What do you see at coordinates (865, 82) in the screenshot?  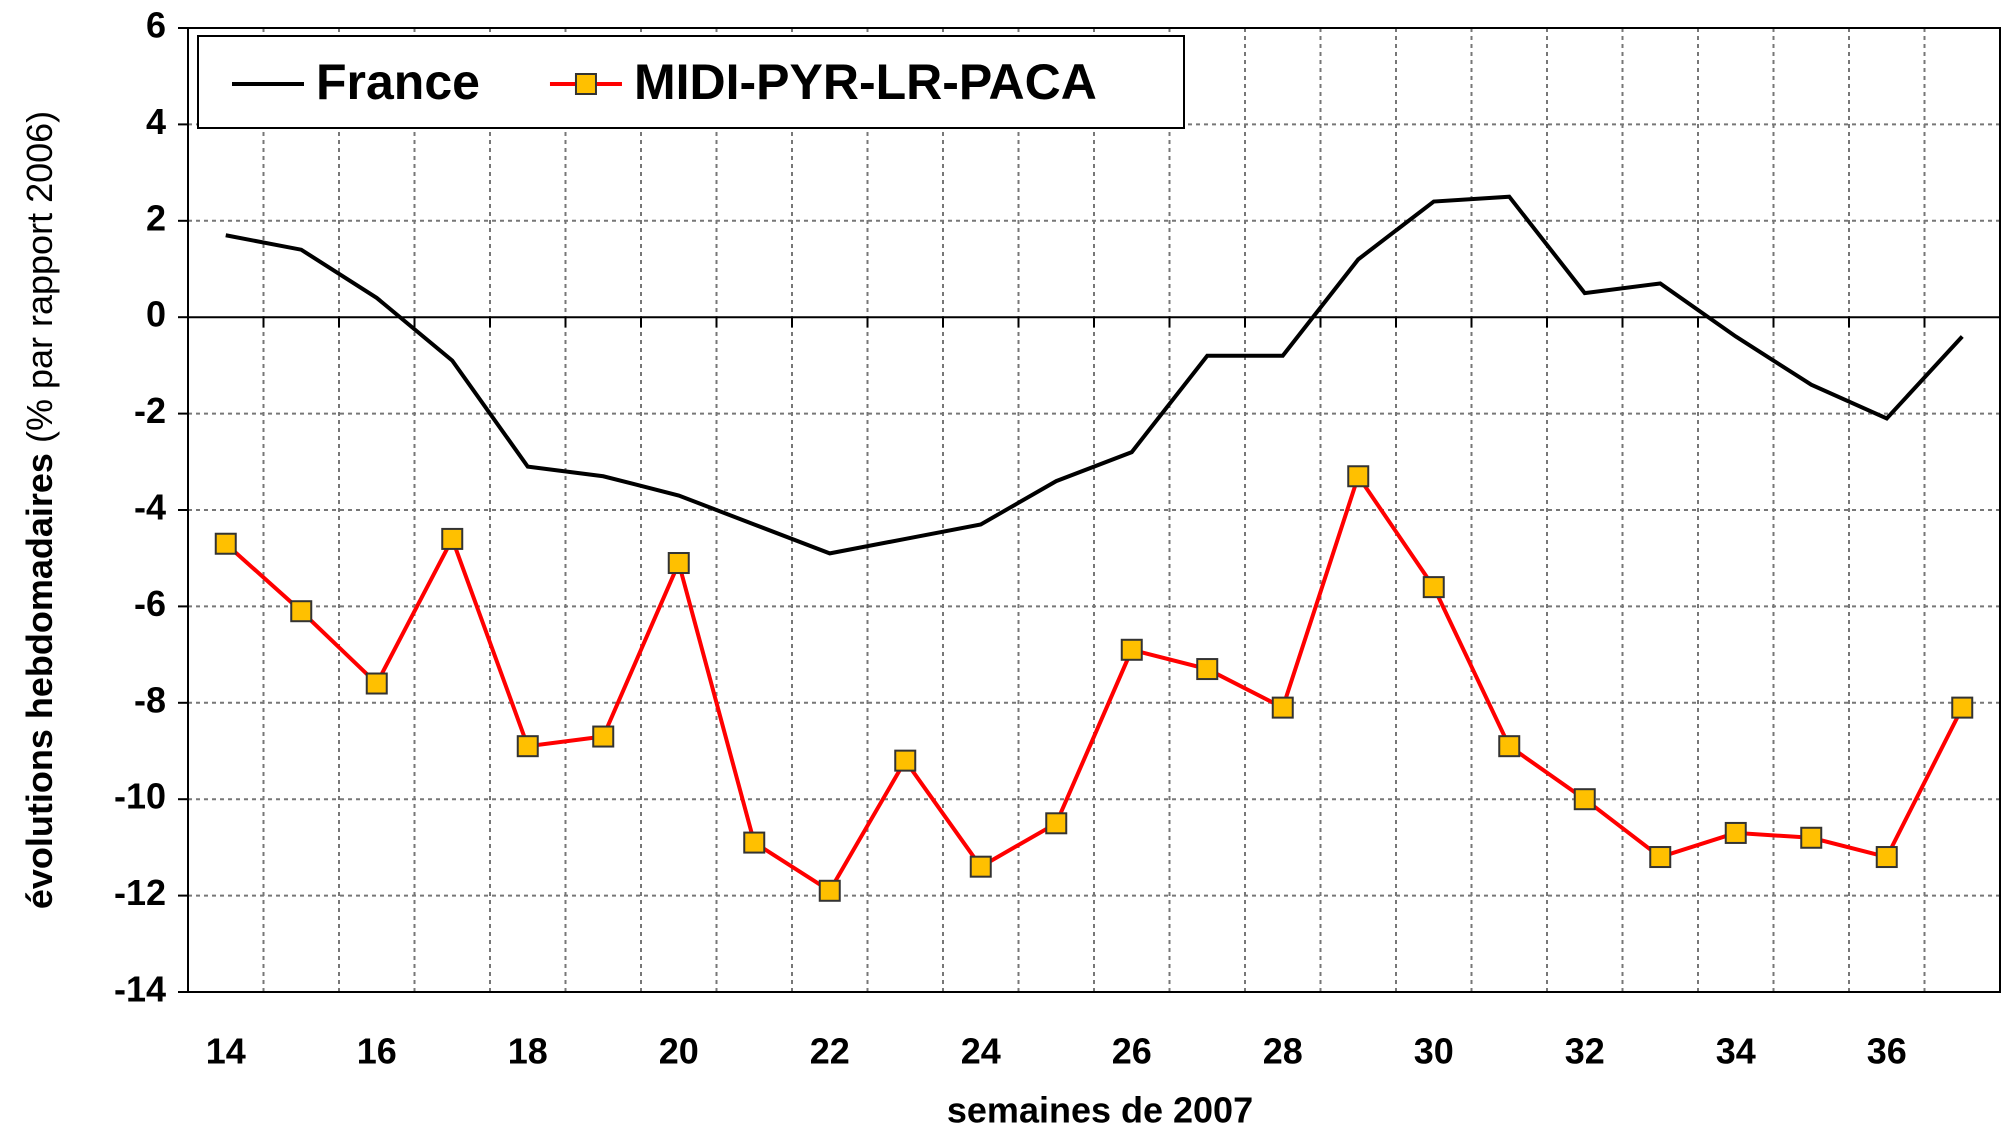 I see `legend-label: MIDI-PYR-LR-PACA` at bounding box center [865, 82].